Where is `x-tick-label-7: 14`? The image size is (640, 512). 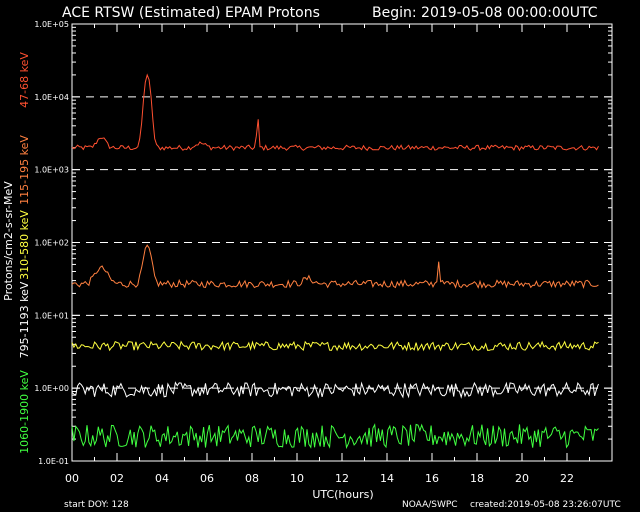 x-tick-label-7: 14 is located at coordinates (387, 478).